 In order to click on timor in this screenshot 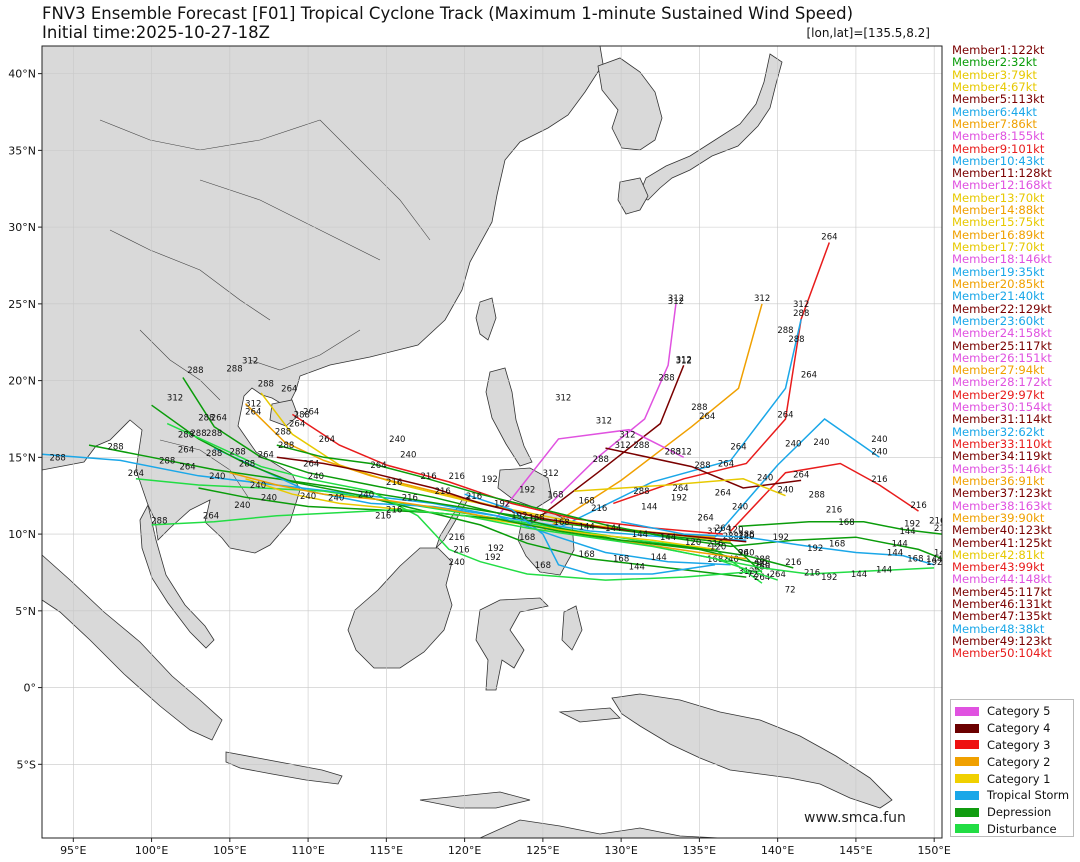, I will do `click(475, 800)`.